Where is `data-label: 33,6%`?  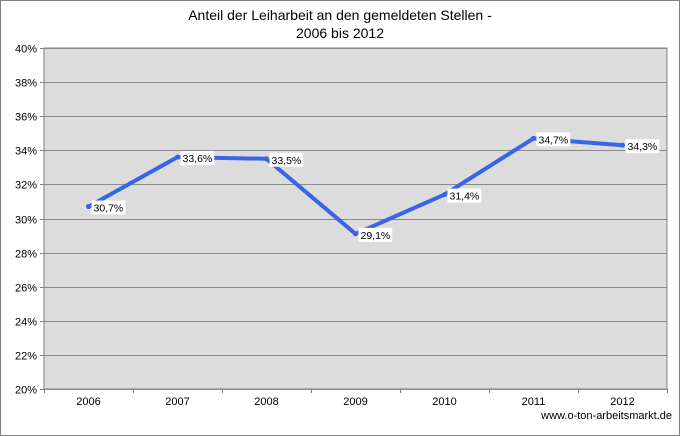
data-label: 33,6% is located at coordinates (198, 159).